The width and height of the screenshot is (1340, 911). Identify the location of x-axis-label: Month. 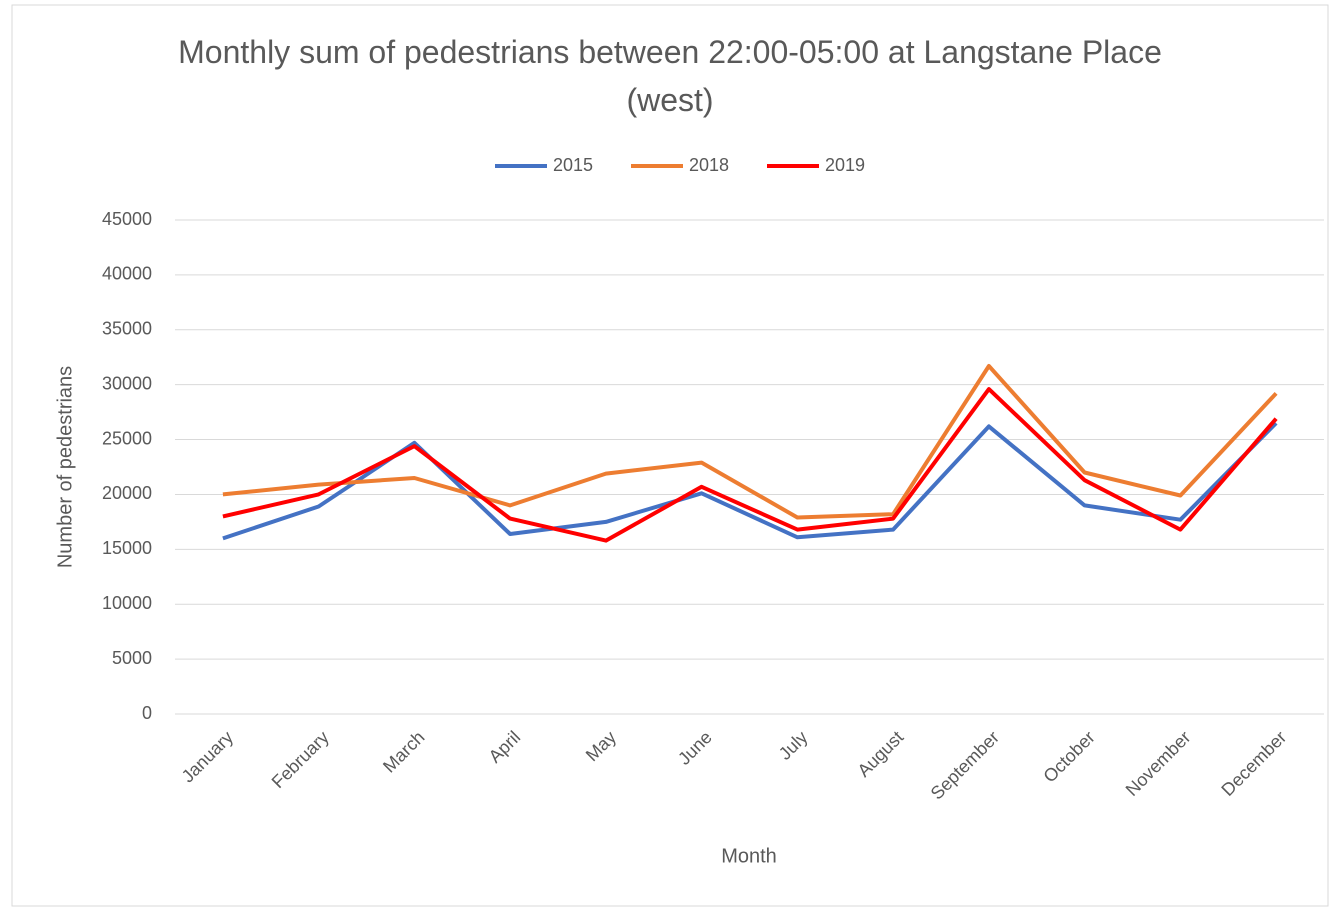
(749, 856).